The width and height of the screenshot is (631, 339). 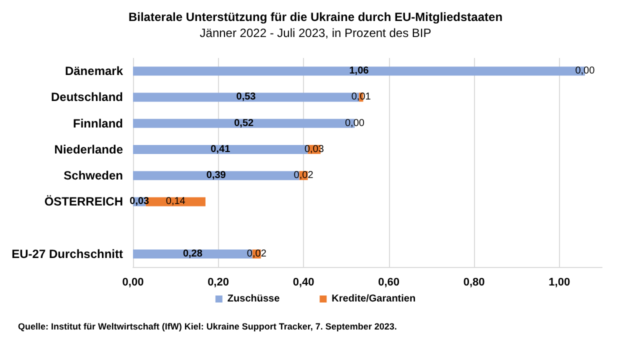 I want to click on x-tick-label: 1,00, so click(x=559, y=282).